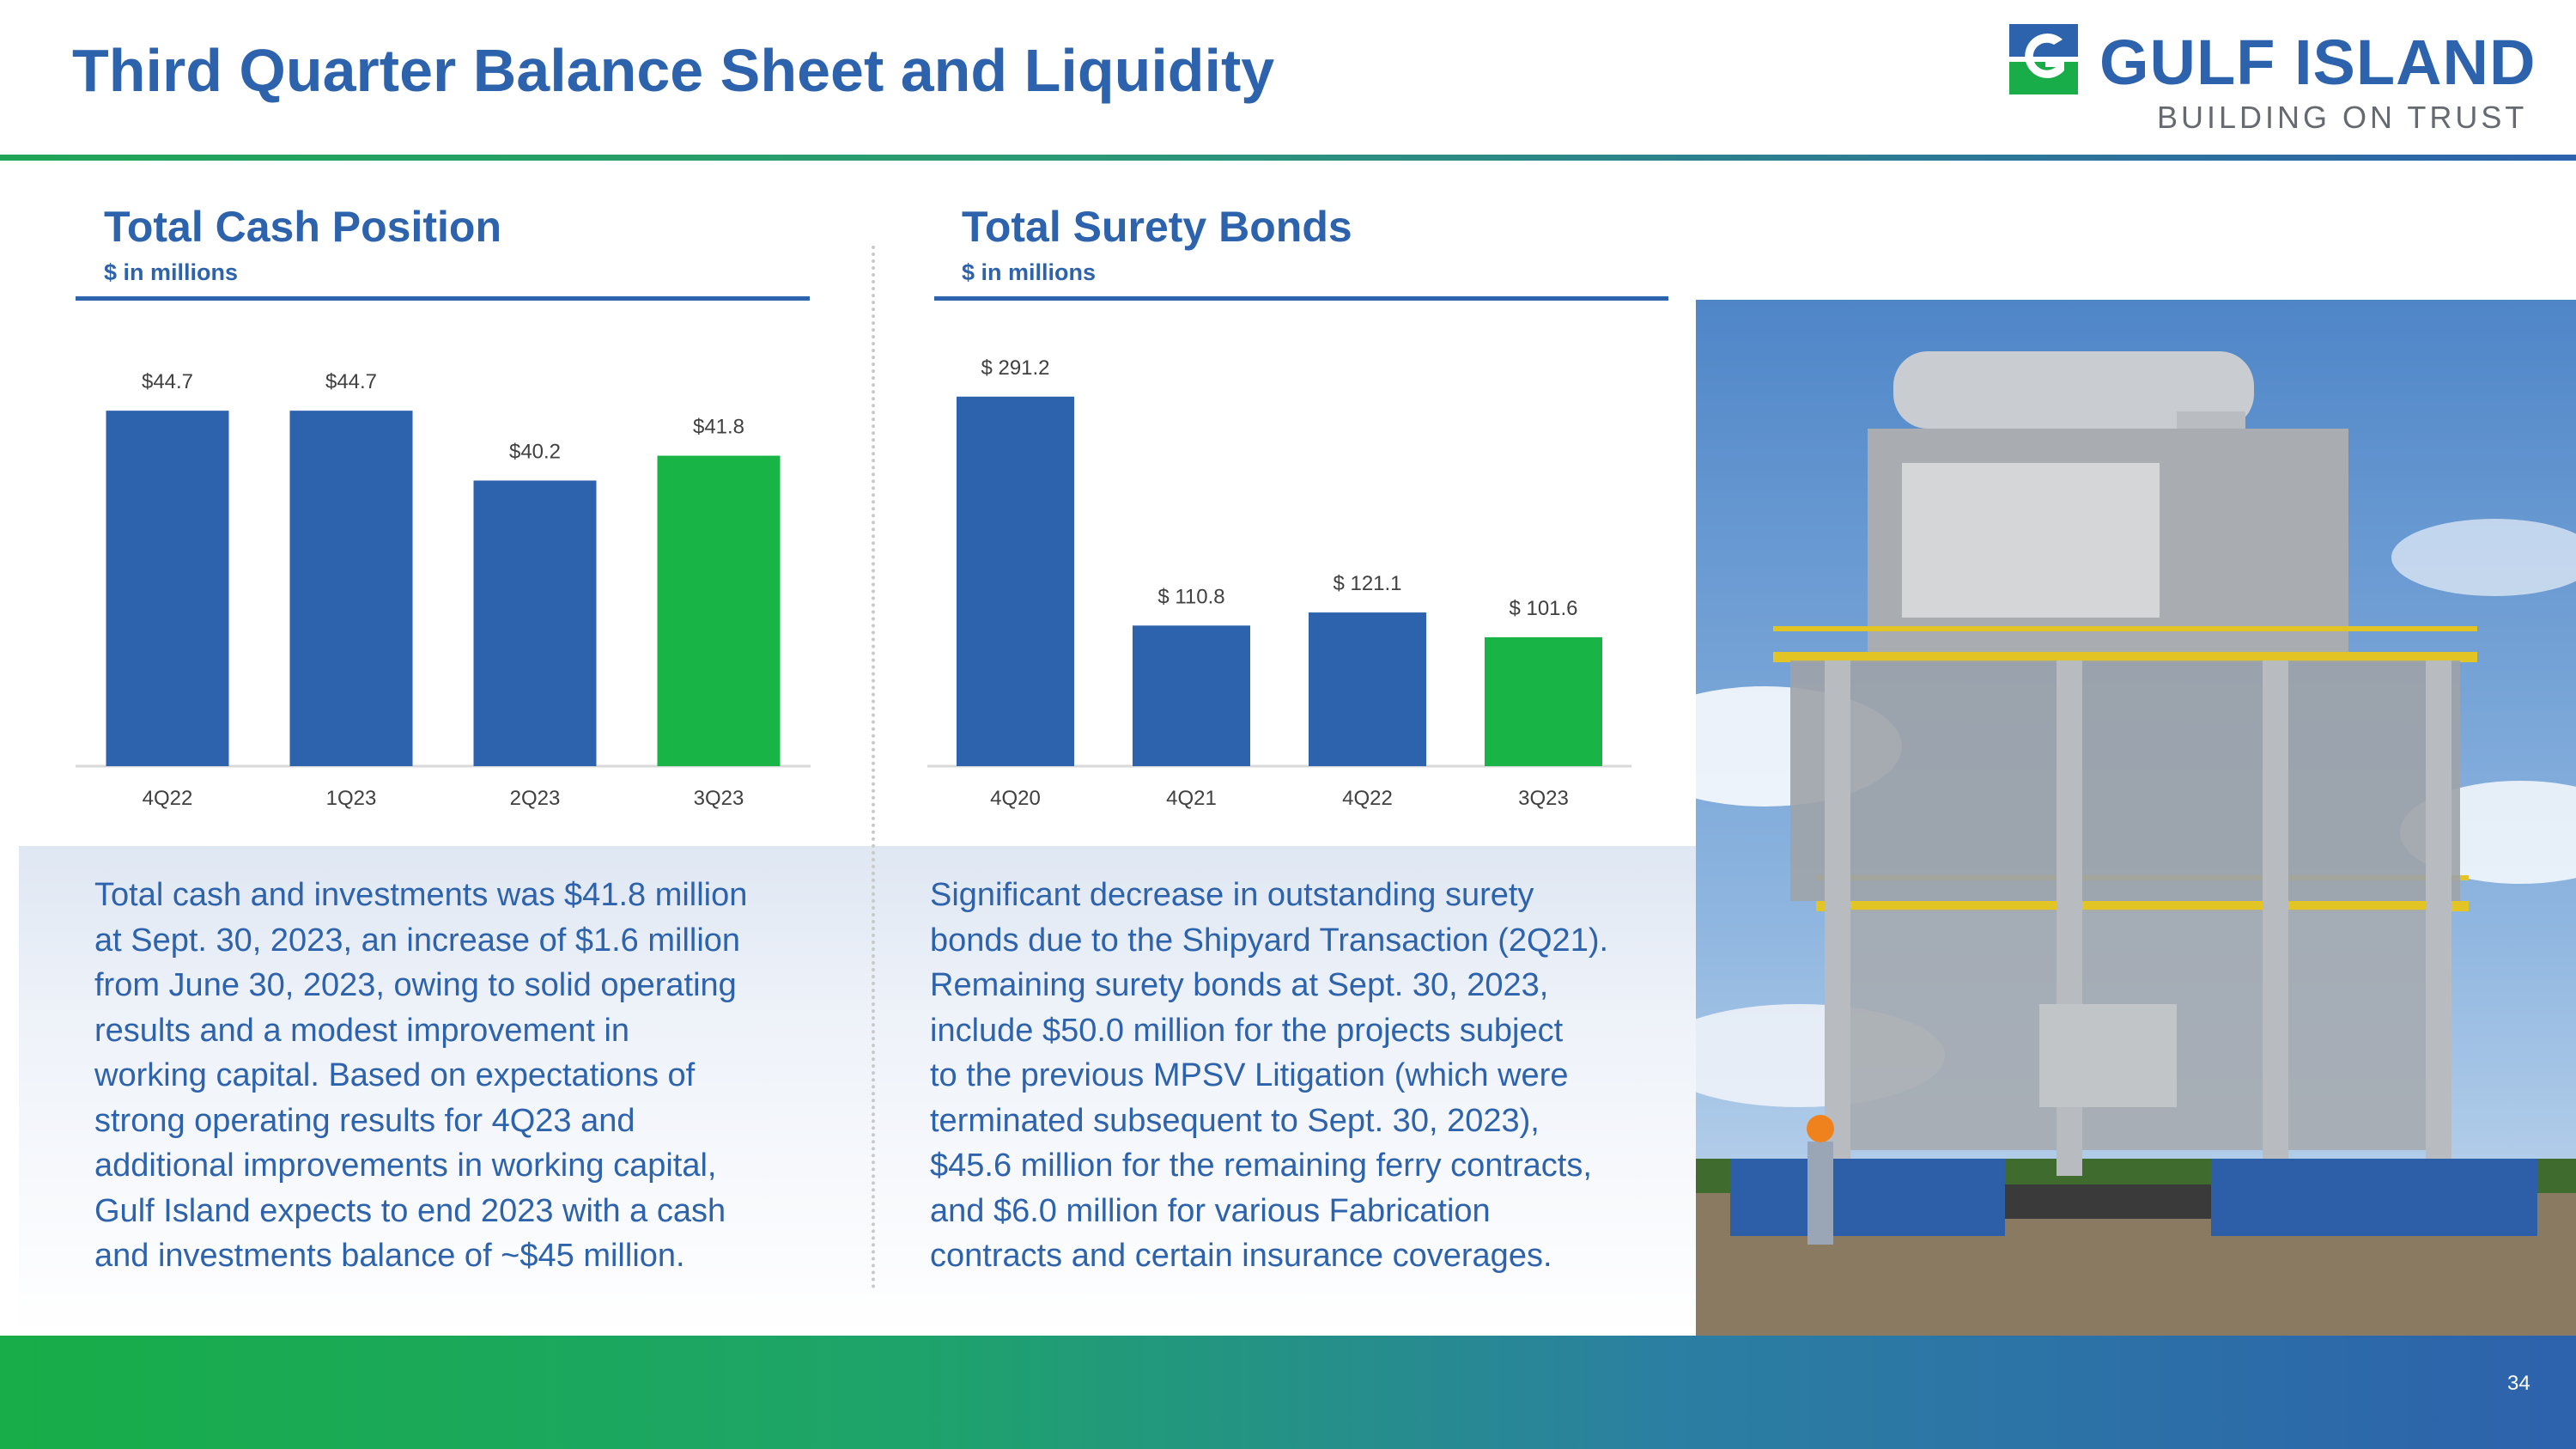 The height and width of the screenshot is (1449, 2576). What do you see at coordinates (168, 798) in the screenshot?
I see `cash-tick-label: 4Q22` at bounding box center [168, 798].